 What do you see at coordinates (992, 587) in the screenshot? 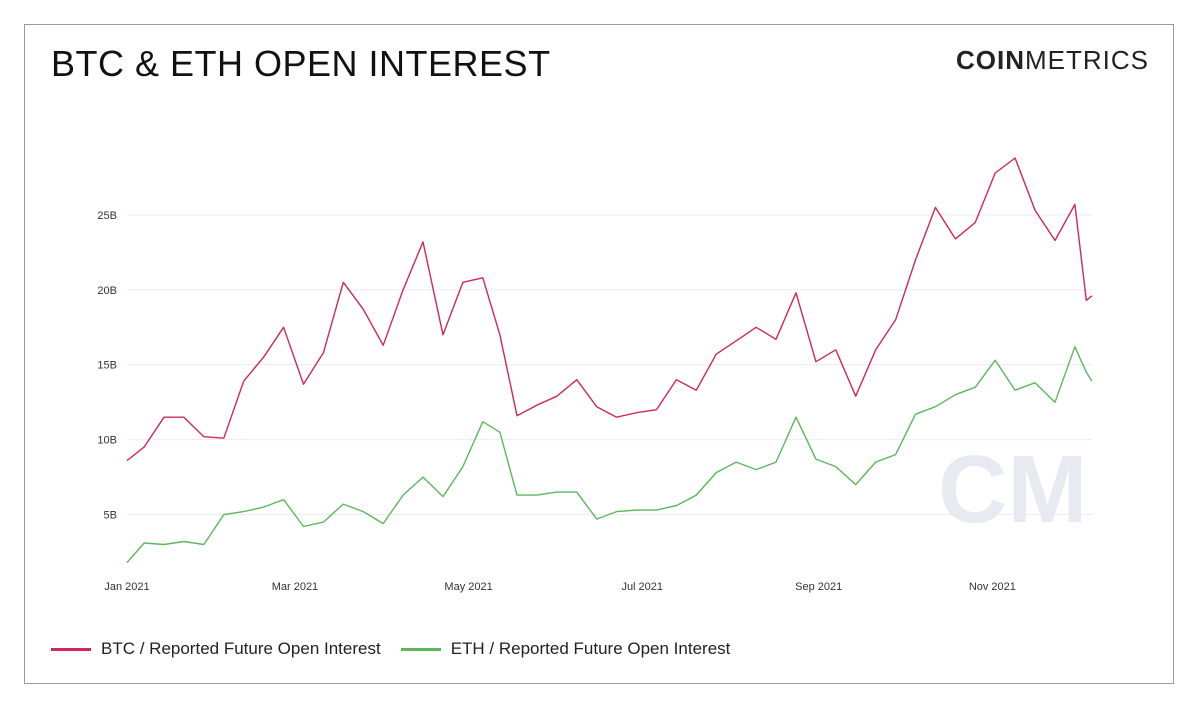
I see `x-tick-label: Nov 2021` at bounding box center [992, 587].